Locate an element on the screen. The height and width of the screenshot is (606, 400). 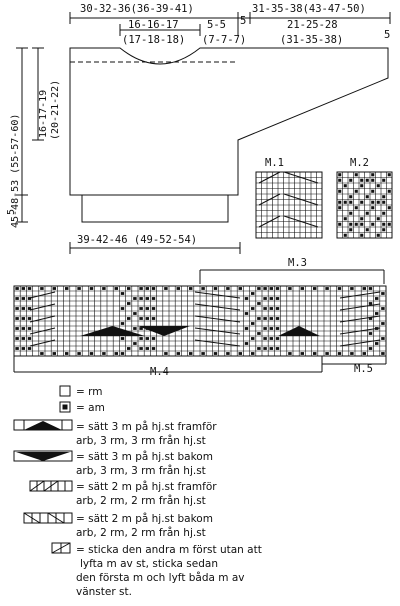
shoulder-label-1: 5-5 is located at coordinates (216, 25).